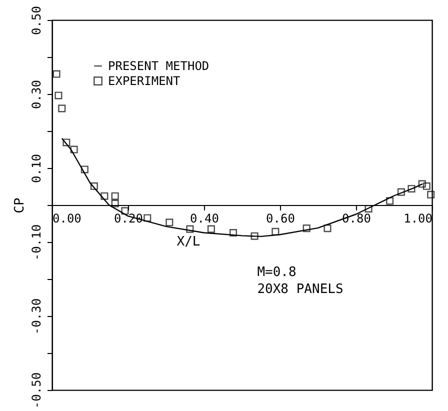 The height and width of the screenshot is (411, 448). Describe the element at coordinates (37, 168) in the screenshot. I see `y-tick-label: 0.10` at that location.